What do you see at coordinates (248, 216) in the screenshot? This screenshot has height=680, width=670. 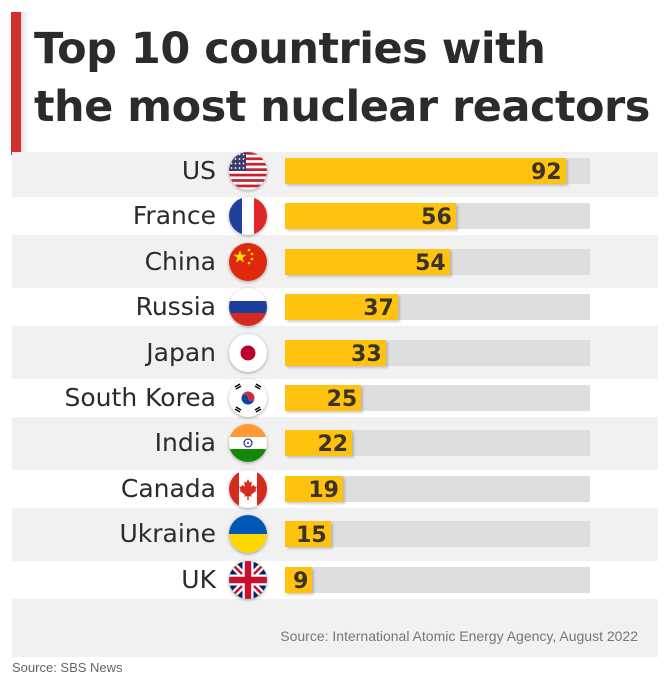 I see `france-flag-icon` at bounding box center [248, 216].